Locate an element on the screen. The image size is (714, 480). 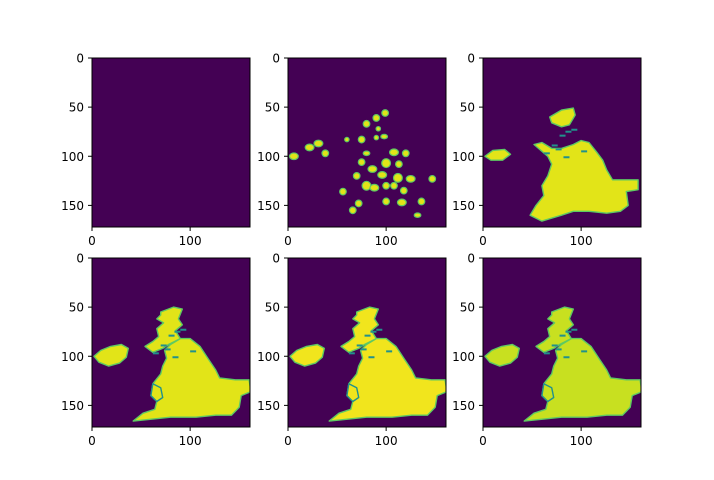
subplot-row2-col2: 0 50 100 150 0 100 is located at coordinates (352, 350).